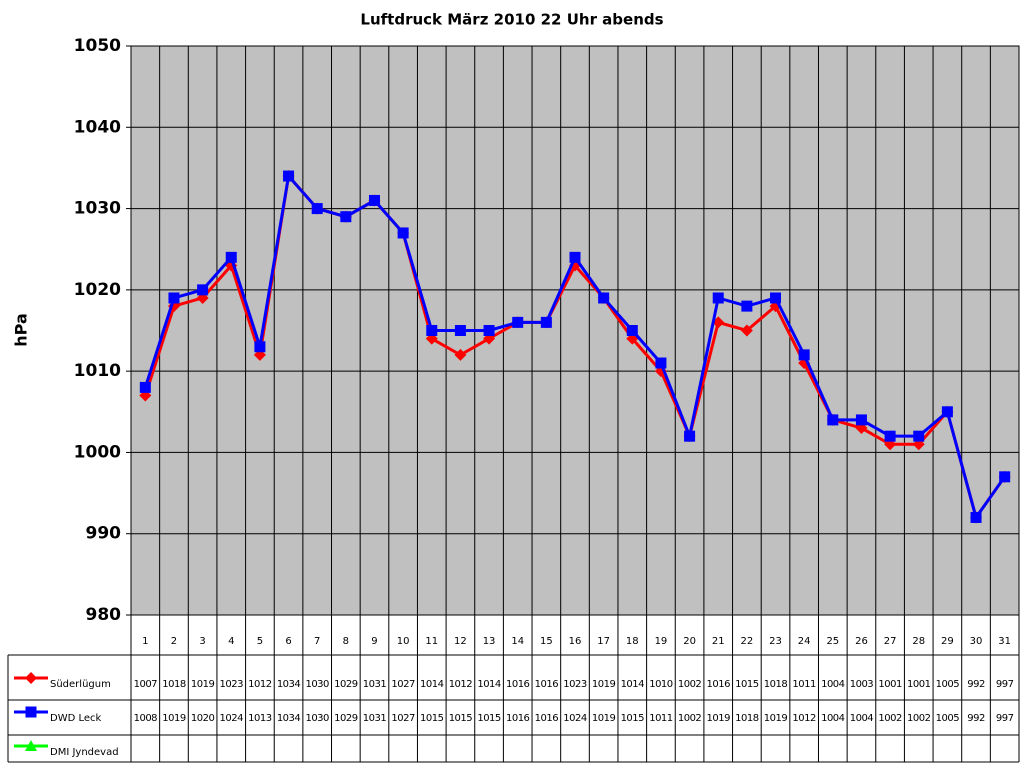 The height and width of the screenshot is (768, 1024). I want to click on x-tick-label: 28, so click(918, 641).